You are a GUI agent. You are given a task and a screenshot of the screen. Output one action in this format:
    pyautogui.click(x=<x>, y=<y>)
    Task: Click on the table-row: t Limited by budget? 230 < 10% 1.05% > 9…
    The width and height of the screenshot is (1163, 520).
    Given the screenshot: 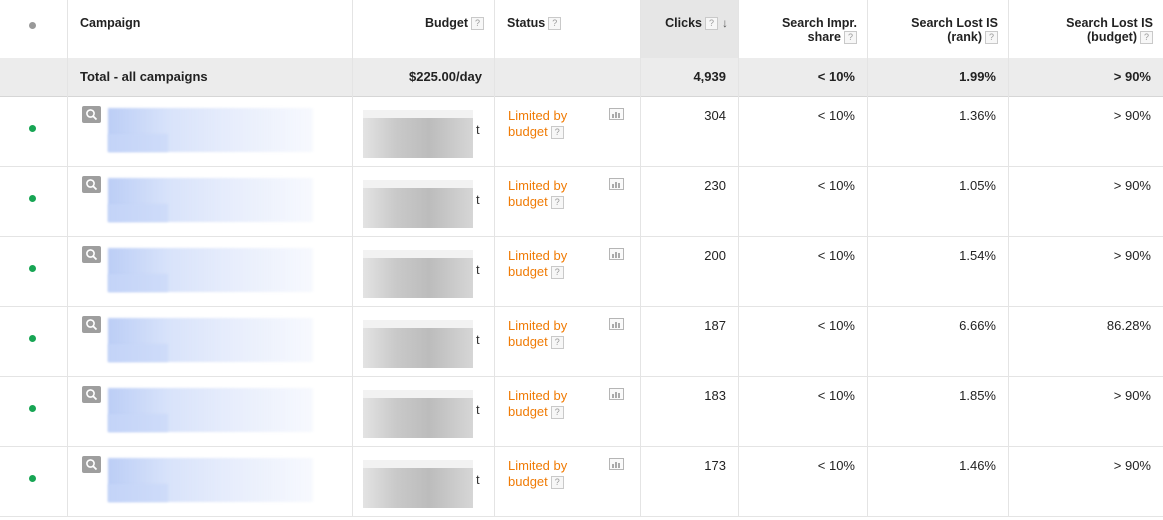 What is the action you would take?
    pyautogui.click(x=581, y=201)
    